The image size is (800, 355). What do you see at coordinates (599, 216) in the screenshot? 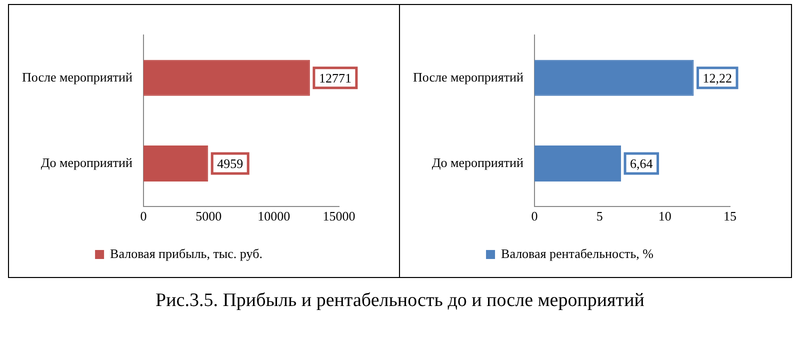
I see `x-tick-label: 5` at bounding box center [599, 216].